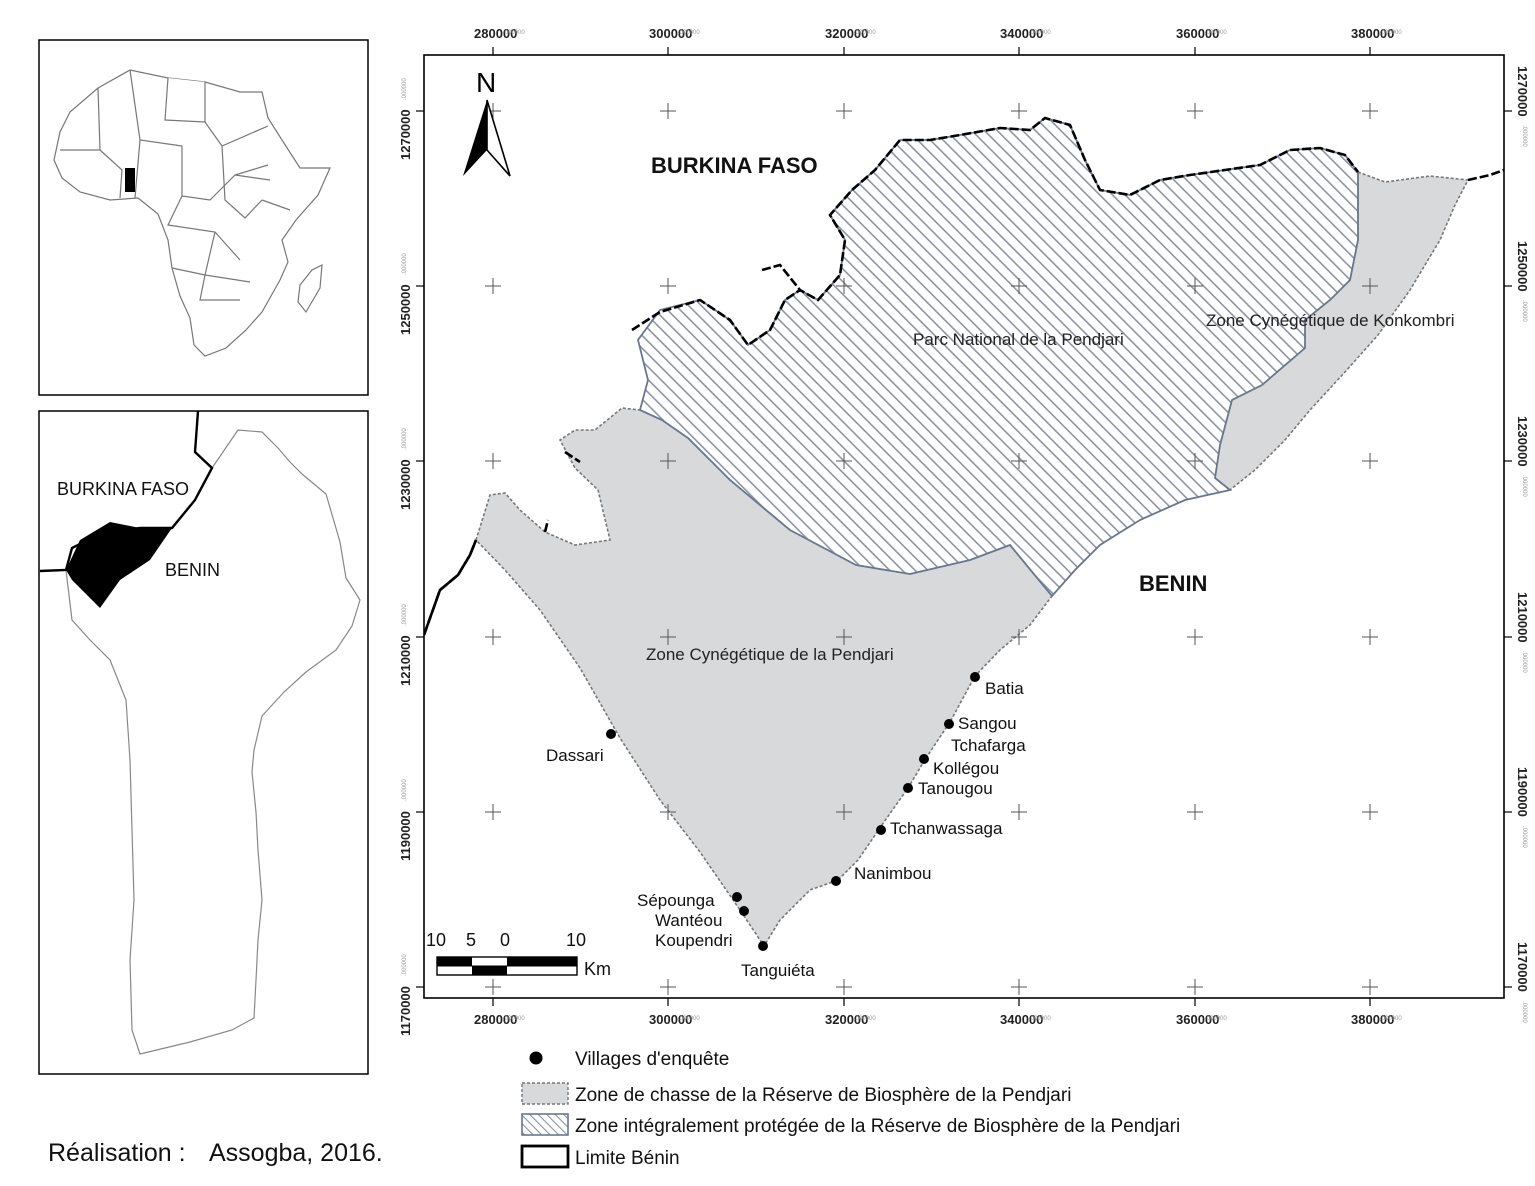 This screenshot has width=1535, height=1186. Describe the element at coordinates (846, 33) in the screenshot. I see `x-tick-top-label: 320000` at that location.